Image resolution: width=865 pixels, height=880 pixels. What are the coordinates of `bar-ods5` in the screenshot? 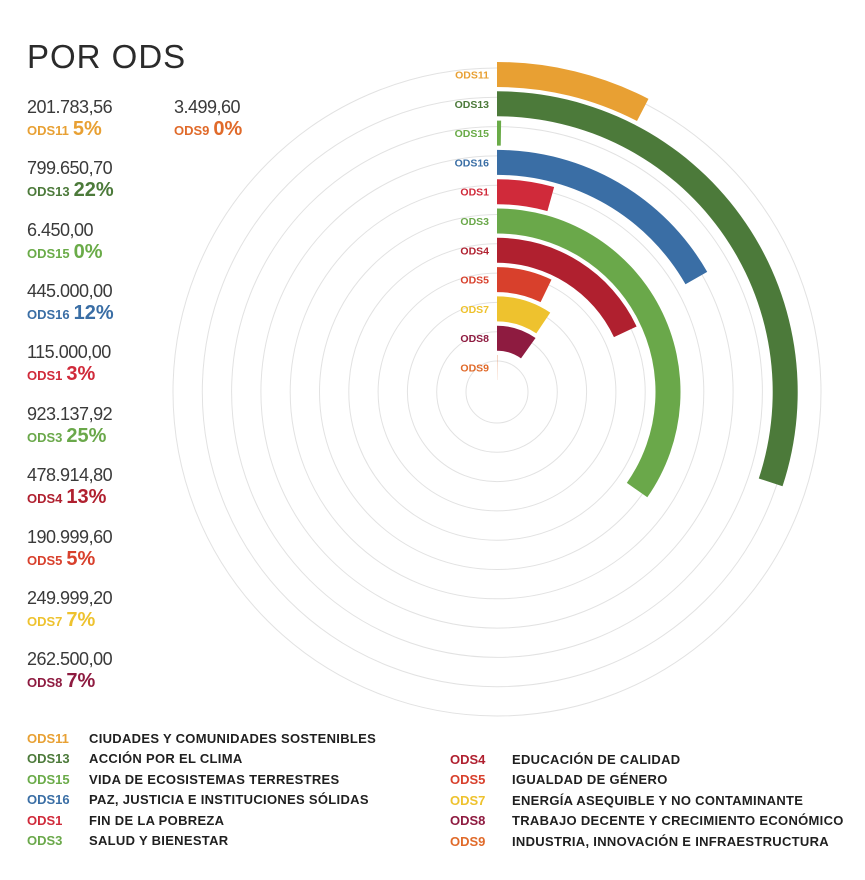 It's located at (524, 285).